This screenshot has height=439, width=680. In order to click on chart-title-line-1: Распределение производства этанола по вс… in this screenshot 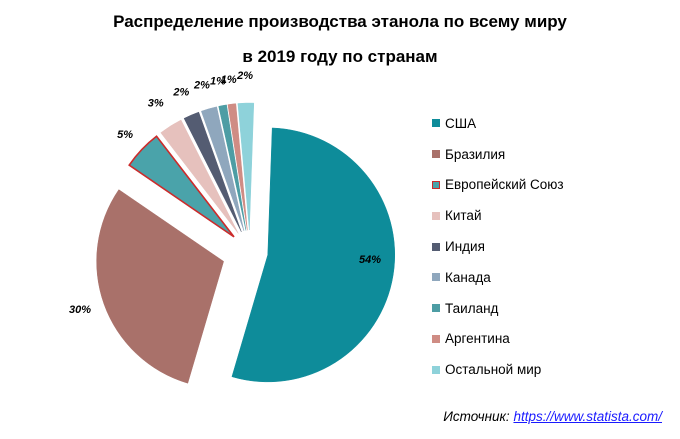, I will do `click(340, 21)`.